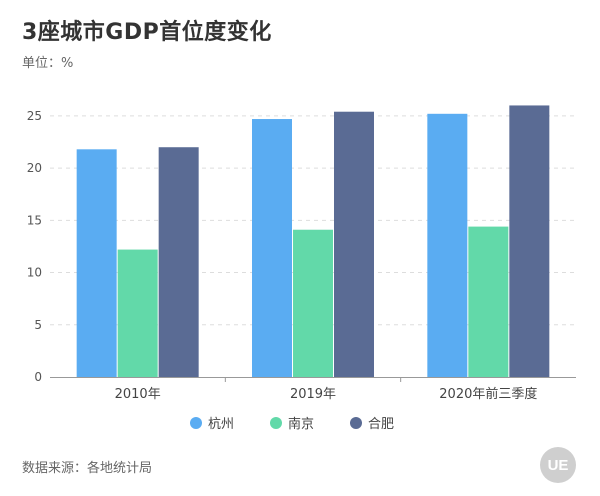  I want to click on bar-合肥-2020年前三季度, so click(529, 241).